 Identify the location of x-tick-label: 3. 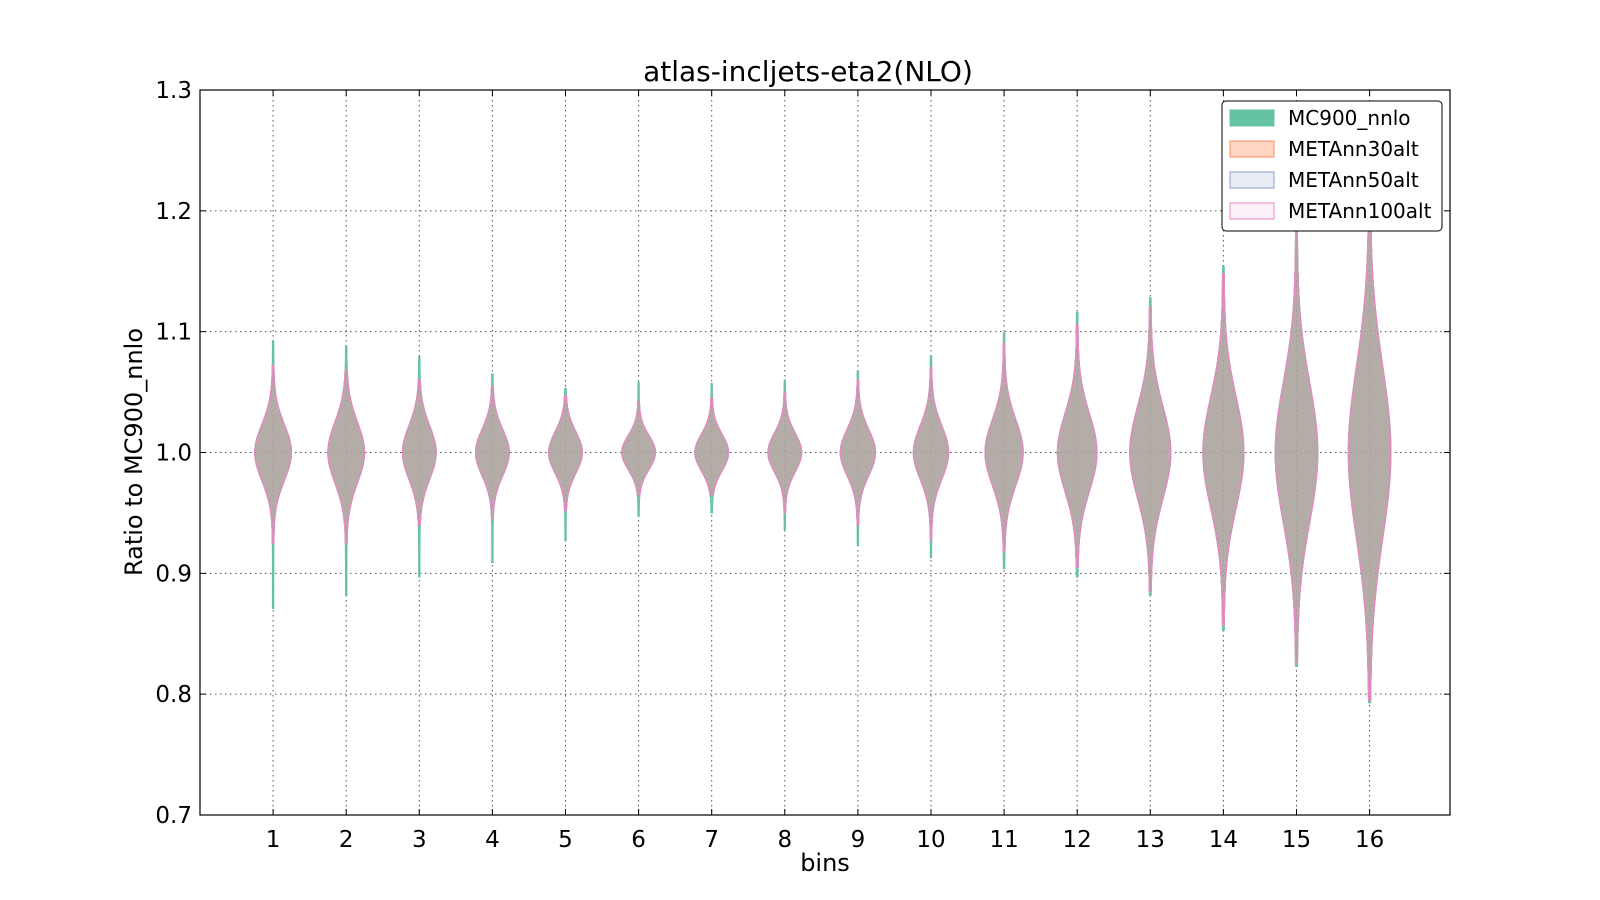
(419, 840).